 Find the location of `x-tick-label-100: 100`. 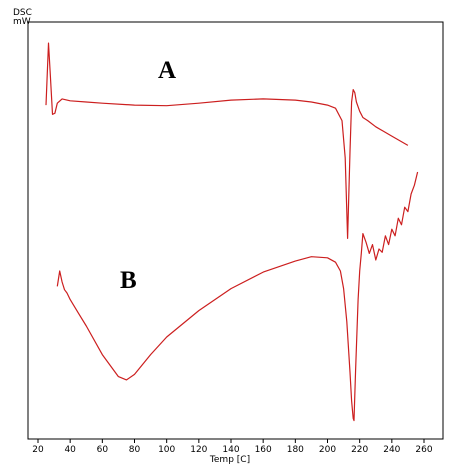

x-tick-label-100: 100 is located at coordinates (166, 450).